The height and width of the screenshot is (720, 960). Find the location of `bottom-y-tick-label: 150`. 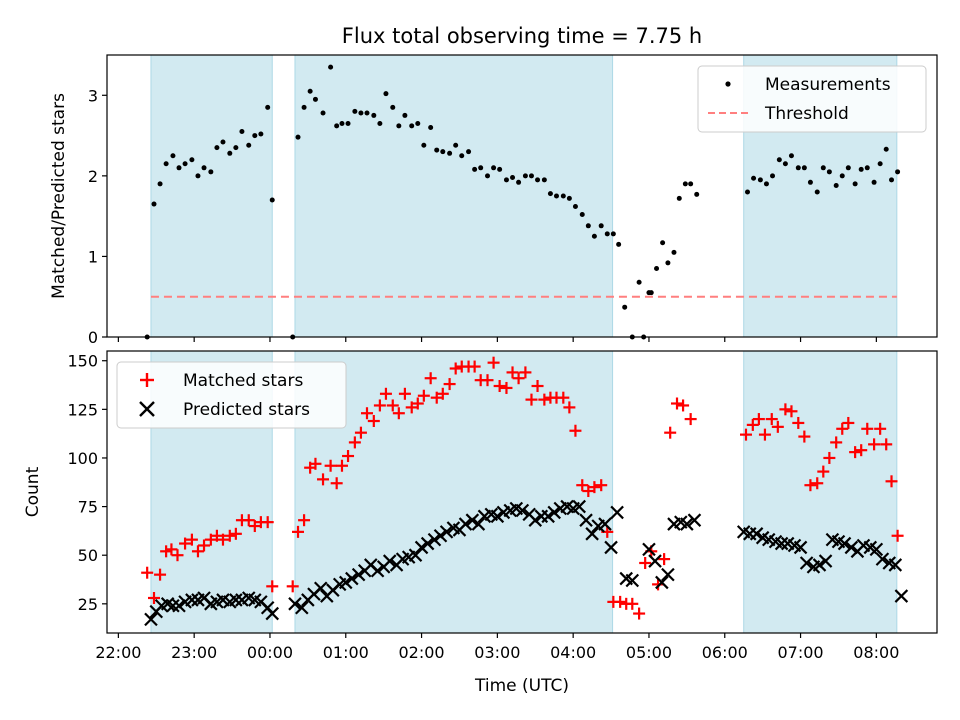

bottom-y-tick-label: 150 is located at coordinates (82, 361).